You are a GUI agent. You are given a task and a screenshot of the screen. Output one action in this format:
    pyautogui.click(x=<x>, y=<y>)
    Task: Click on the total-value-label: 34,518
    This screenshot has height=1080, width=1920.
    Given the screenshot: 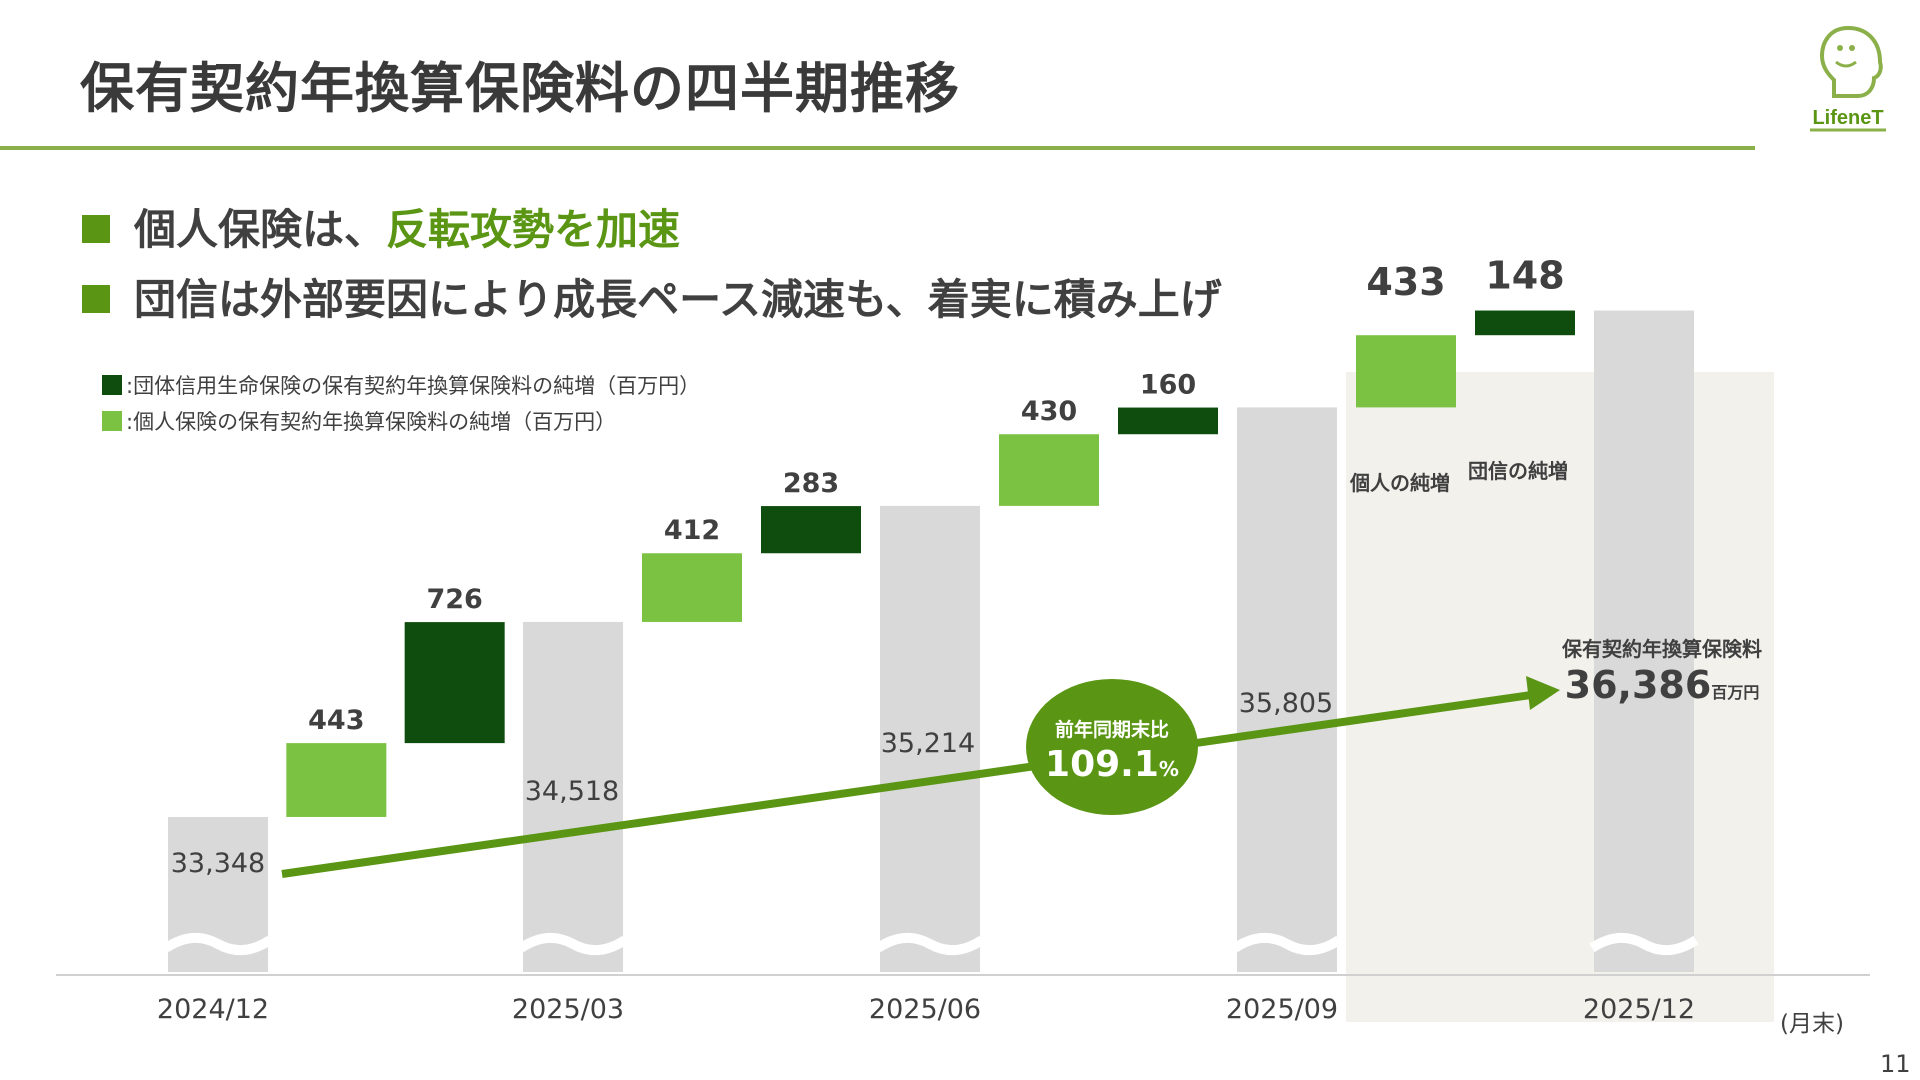 What is the action you would take?
    pyautogui.click(x=572, y=791)
    